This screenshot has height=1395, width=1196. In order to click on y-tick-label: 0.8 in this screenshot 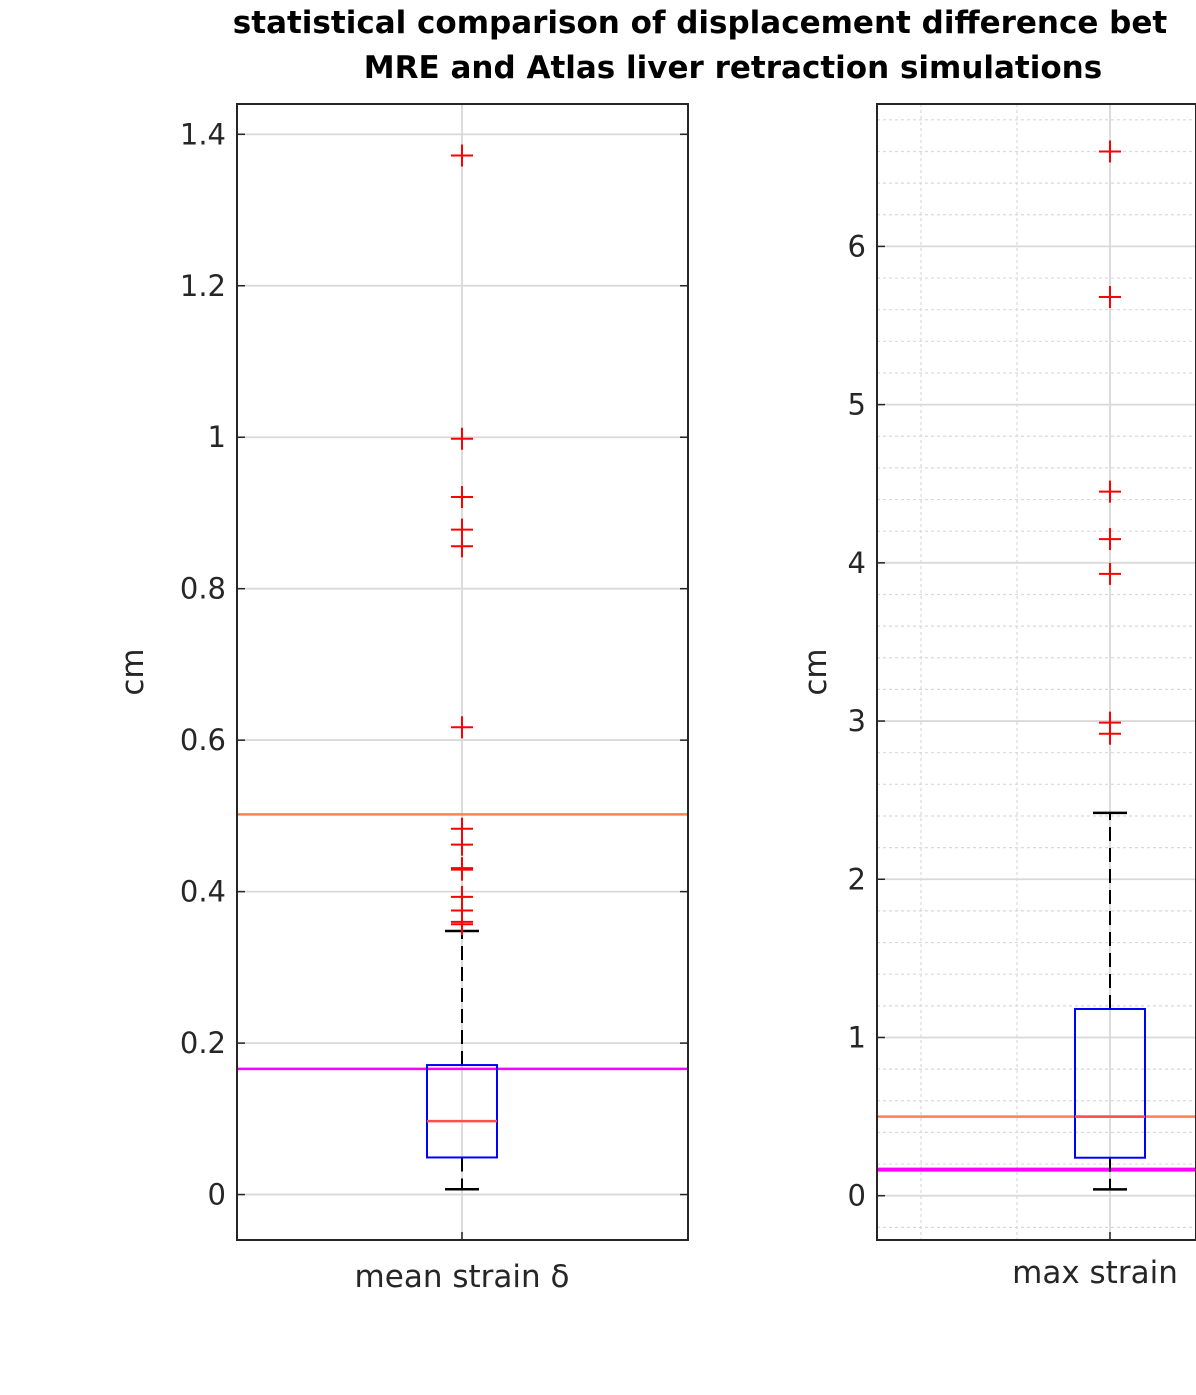, I will do `click(203, 589)`.